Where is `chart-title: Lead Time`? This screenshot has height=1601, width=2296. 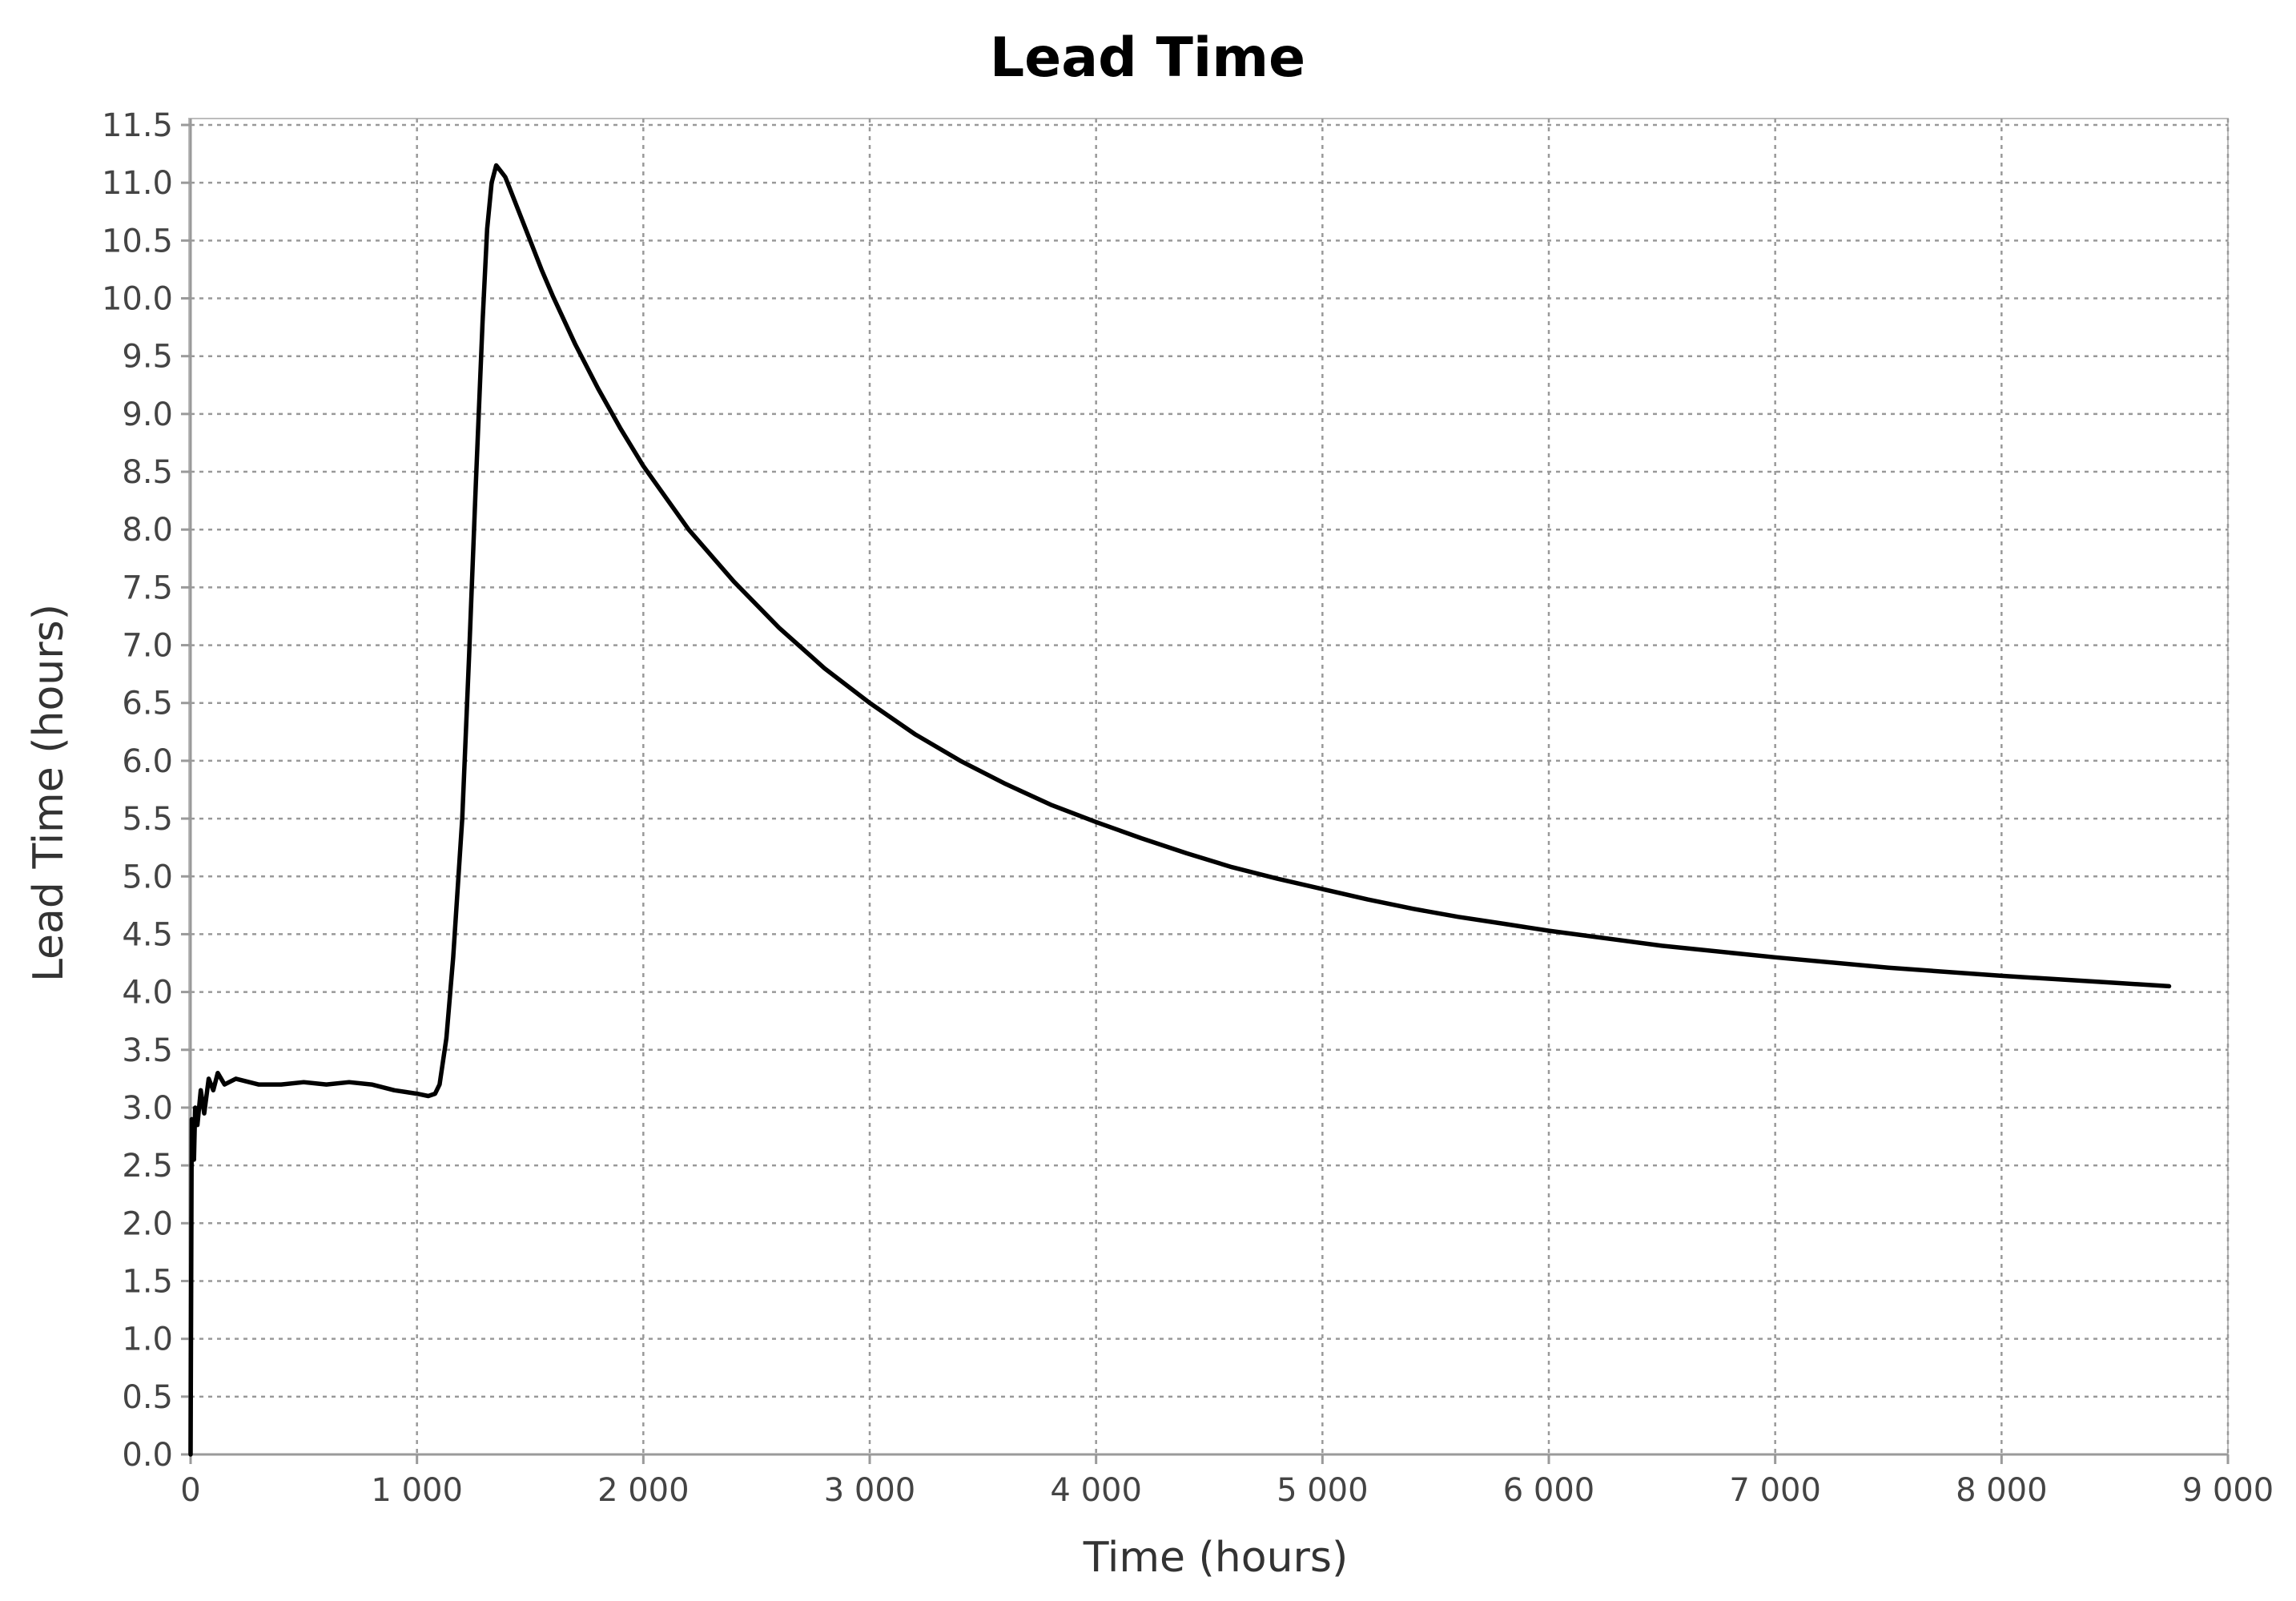 chart-title: Lead Time is located at coordinates (1147, 58).